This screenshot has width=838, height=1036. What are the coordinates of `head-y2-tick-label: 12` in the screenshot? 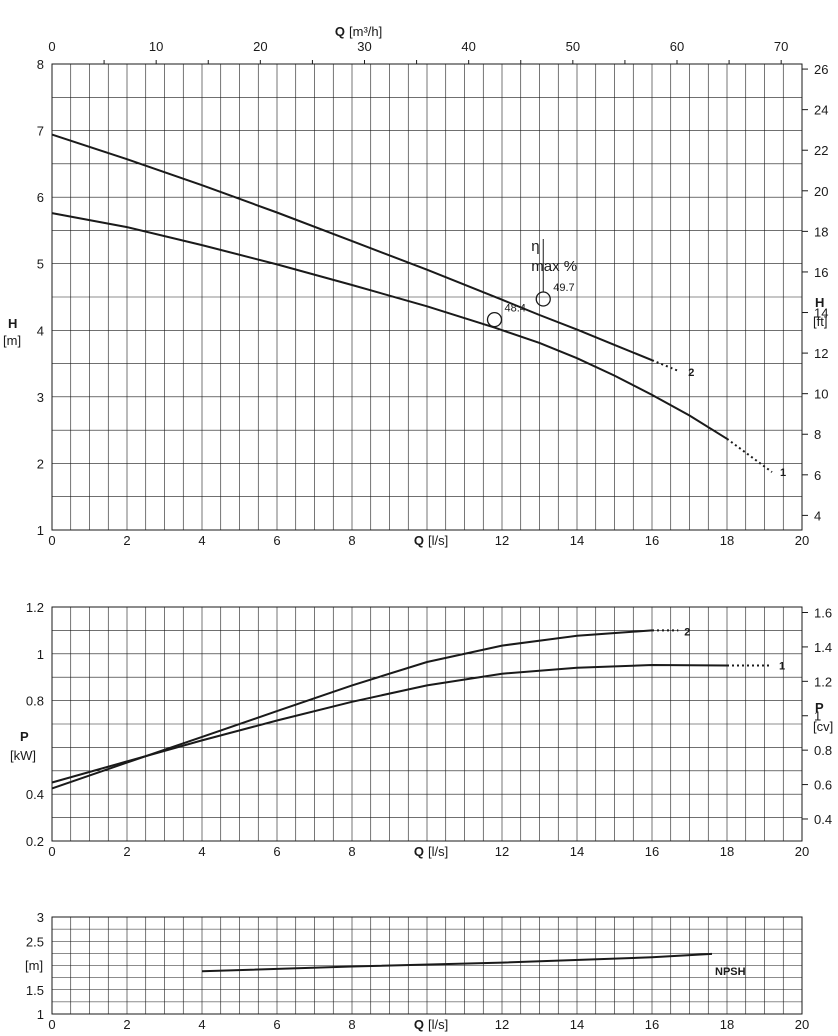 It's located at (821, 353).